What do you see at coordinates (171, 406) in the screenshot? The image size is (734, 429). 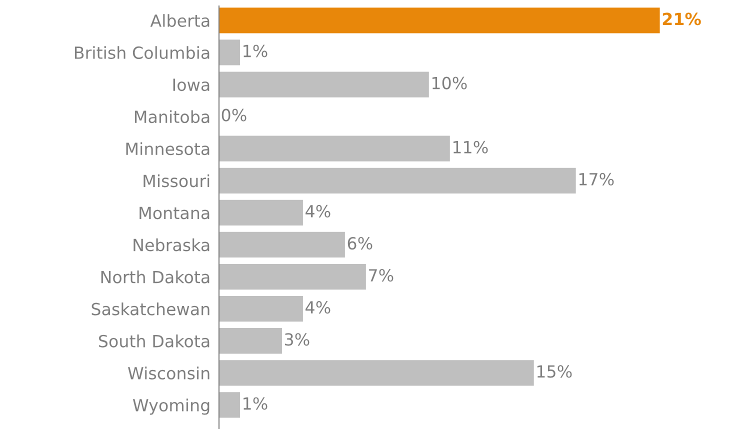 I see `y-tick-label: Wyoming` at bounding box center [171, 406].